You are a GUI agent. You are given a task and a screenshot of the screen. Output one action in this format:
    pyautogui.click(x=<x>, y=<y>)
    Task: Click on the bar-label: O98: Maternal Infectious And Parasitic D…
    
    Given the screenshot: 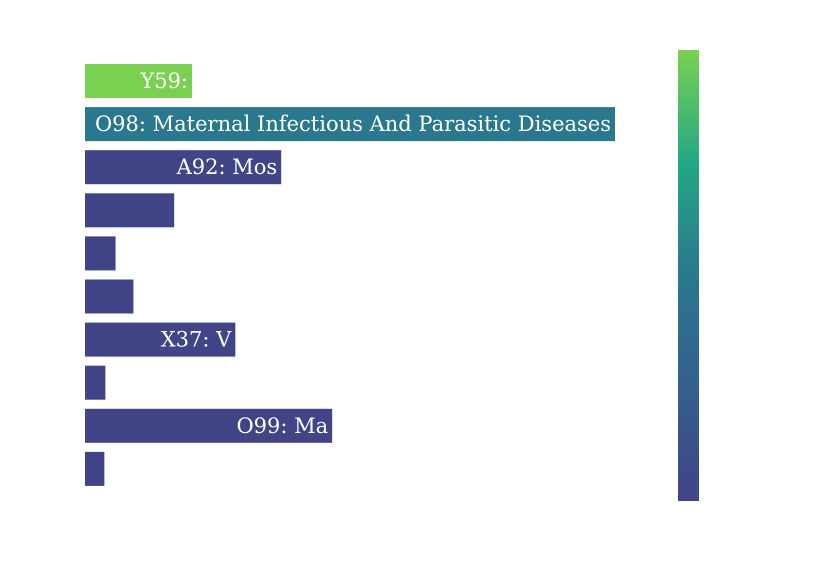 What is the action you would take?
    pyautogui.click(x=353, y=124)
    